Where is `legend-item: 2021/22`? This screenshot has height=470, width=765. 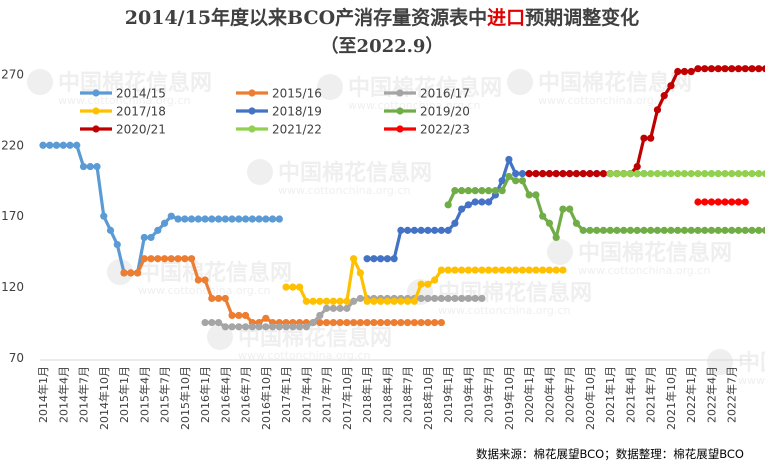
legend-item: 2021/22 is located at coordinates (279, 130).